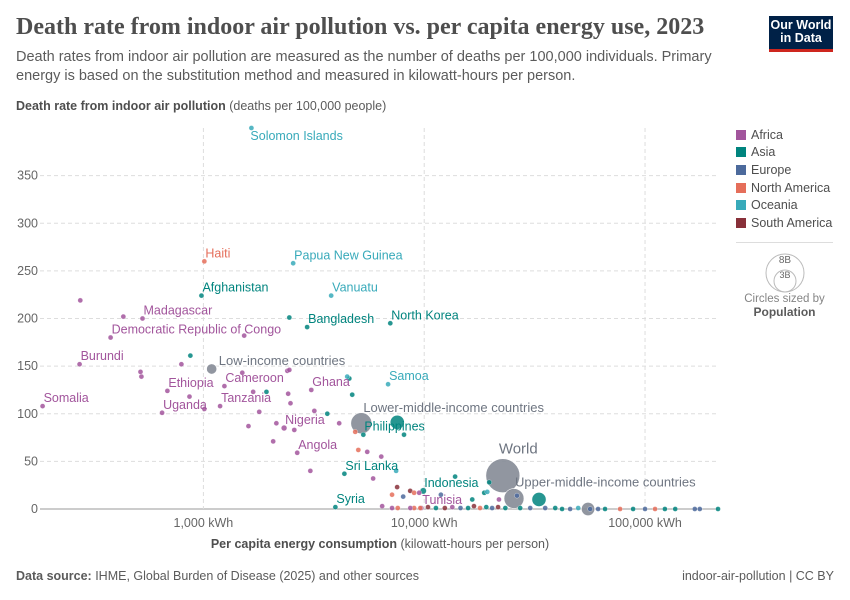 This screenshot has width=850, height=600. What do you see at coordinates (784, 170) in the screenshot?
I see `legend-item-europe: Europe` at bounding box center [784, 170].